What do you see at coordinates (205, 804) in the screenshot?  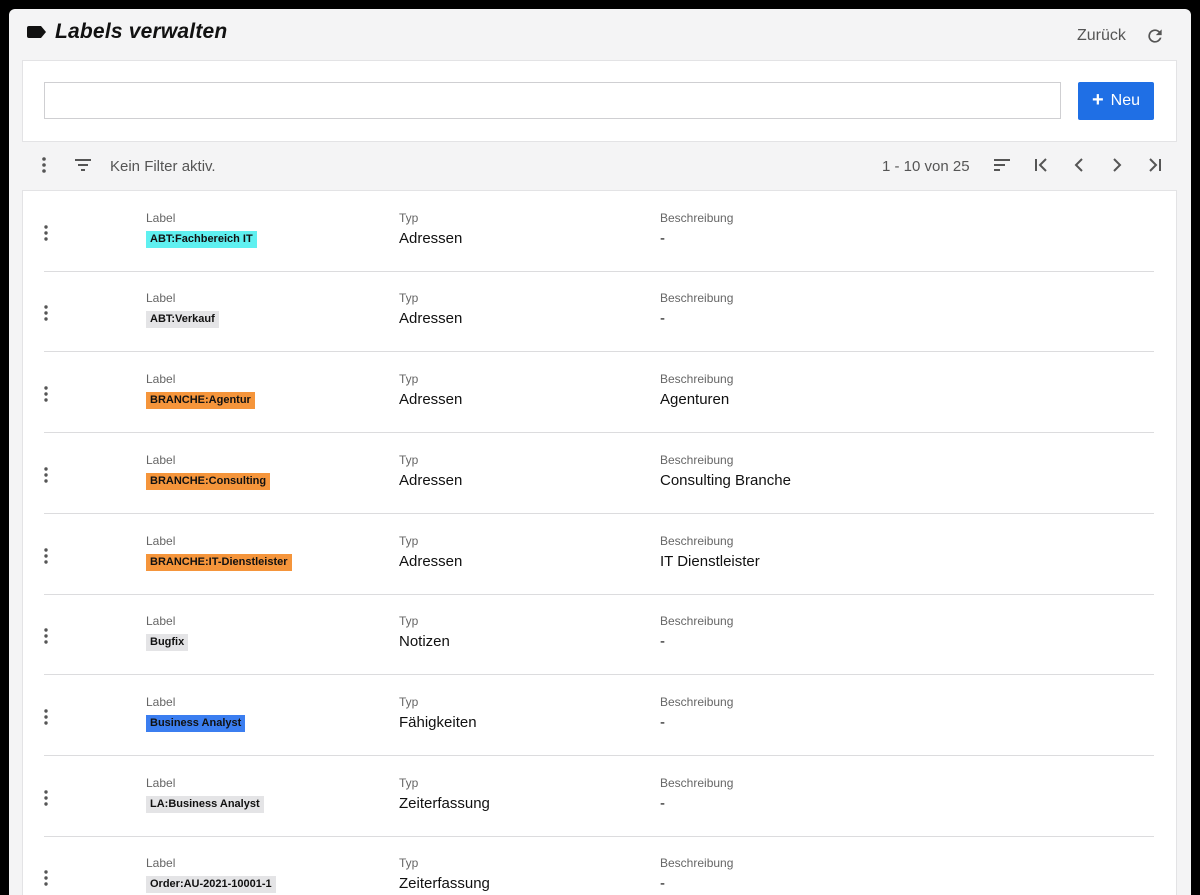 I see `label-badge: LA:Business Analyst` at bounding box center [205, 804].